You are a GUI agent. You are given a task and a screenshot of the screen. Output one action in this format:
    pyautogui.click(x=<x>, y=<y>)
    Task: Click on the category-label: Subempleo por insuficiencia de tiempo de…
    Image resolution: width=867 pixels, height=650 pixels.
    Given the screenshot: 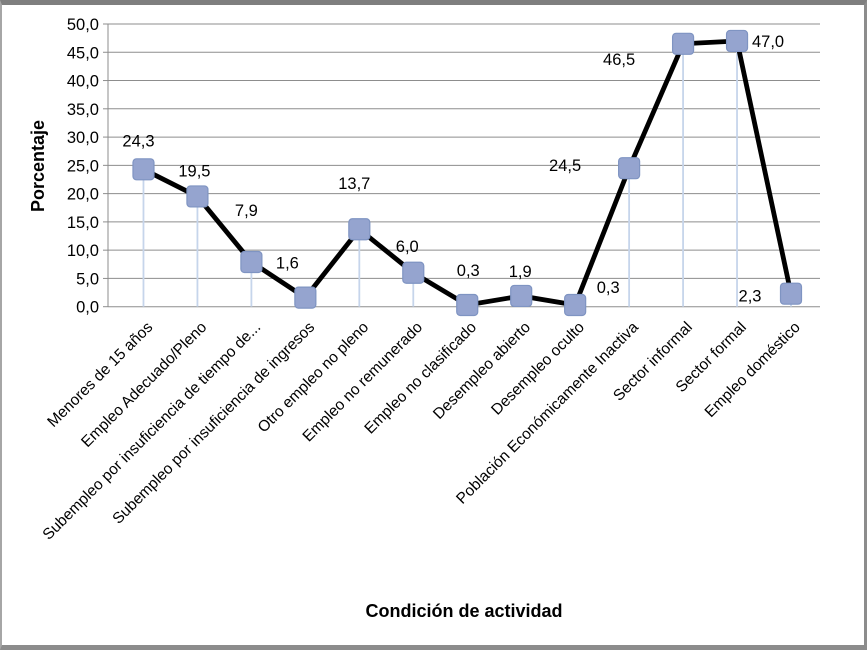 What is the action you would take?
    pyautogui.click(x=152, y=431)
    